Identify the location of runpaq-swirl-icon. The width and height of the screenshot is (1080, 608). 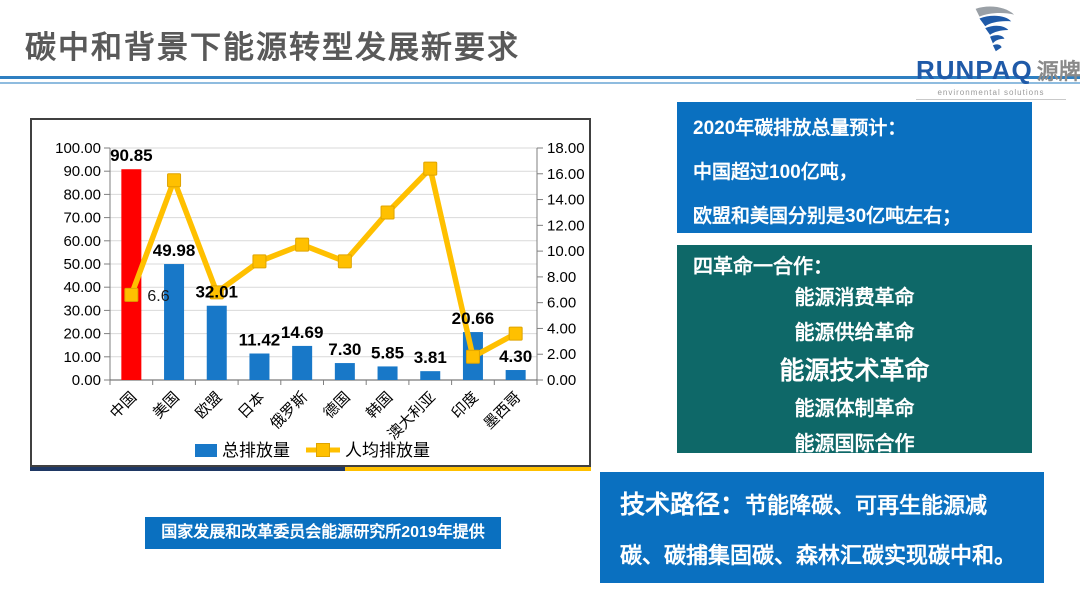
(995, 29).